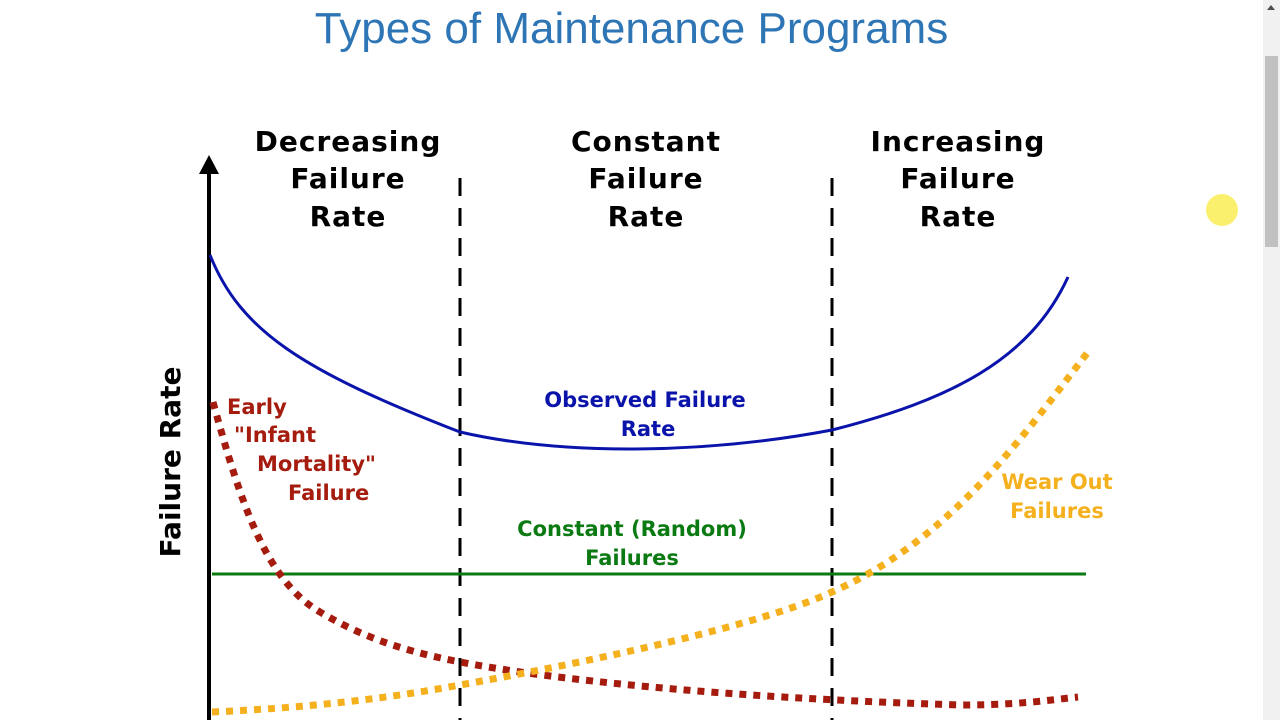 The image size is (1280, 720). Describe the element at coordinates (646, 141) in the screenshot. I see `header-line: Constant` at that location.